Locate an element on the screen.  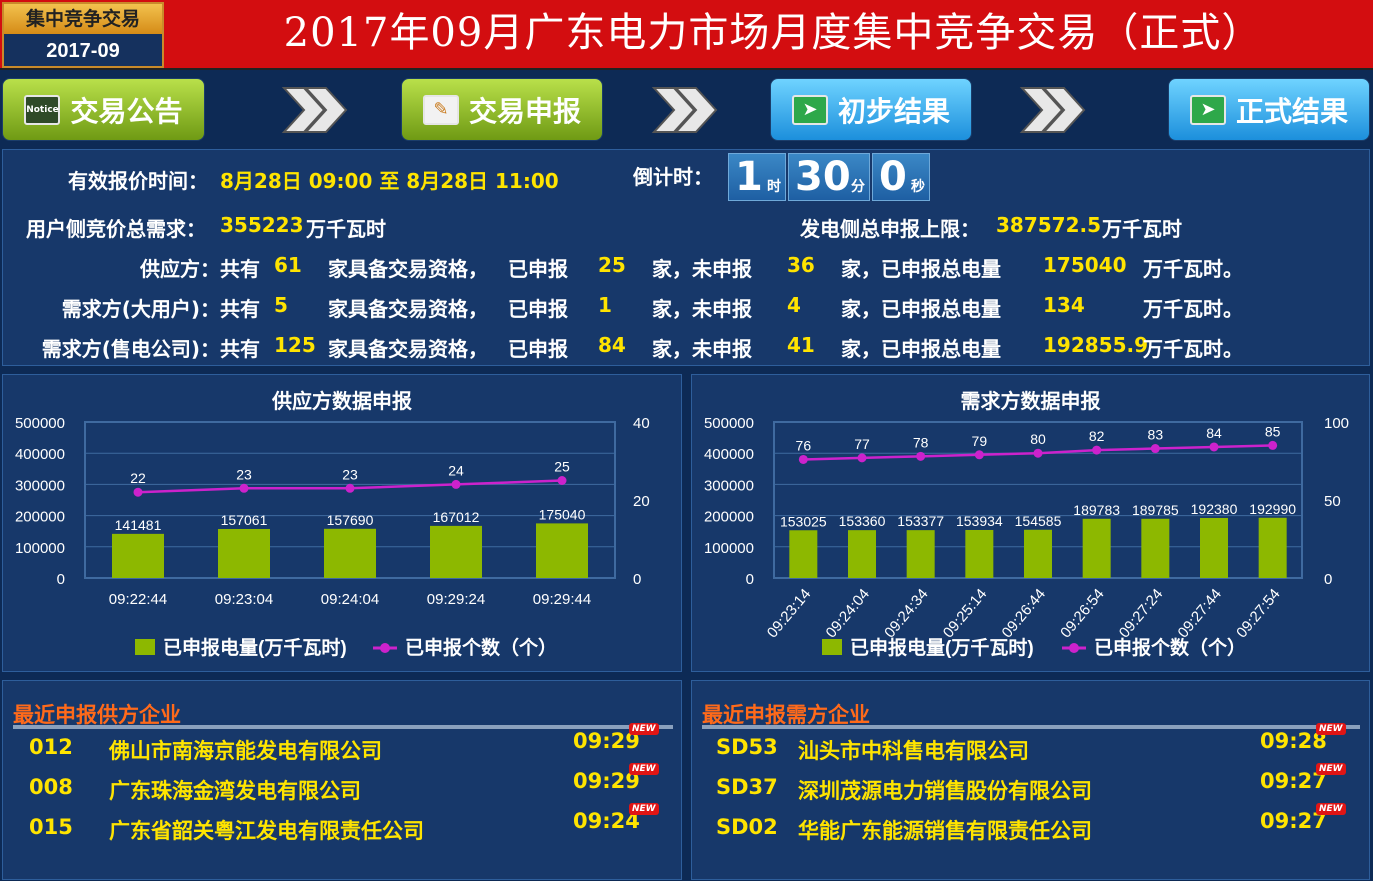
bar-value-label: 192380 is located at coordinates (1214, 509).